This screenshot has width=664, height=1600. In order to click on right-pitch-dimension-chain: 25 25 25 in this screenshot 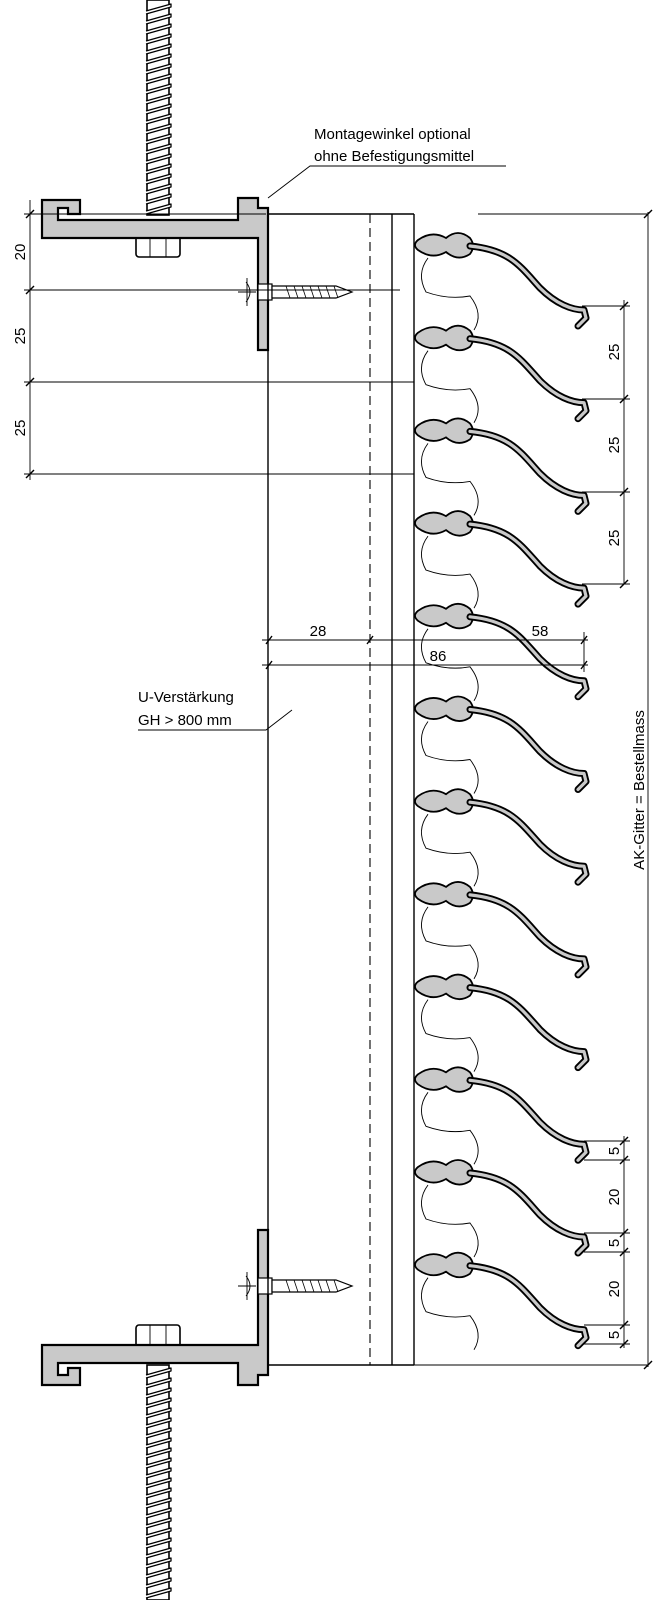, I will do `click(606, 444)`.